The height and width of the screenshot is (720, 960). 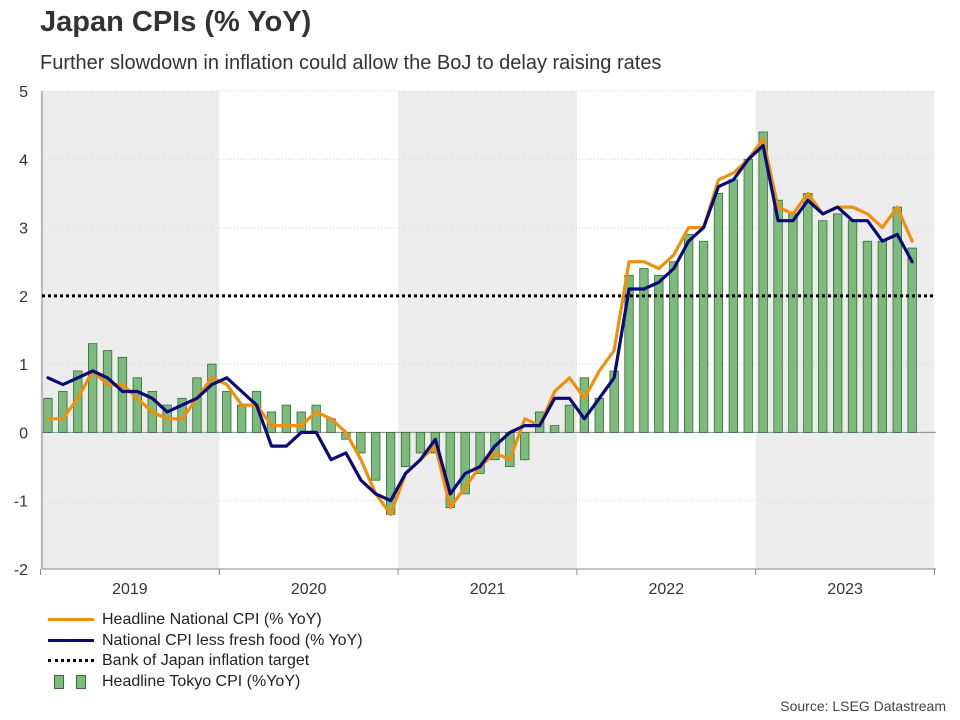 I want to click on y-tick-label-4: 4, so click(x=23, y=160).